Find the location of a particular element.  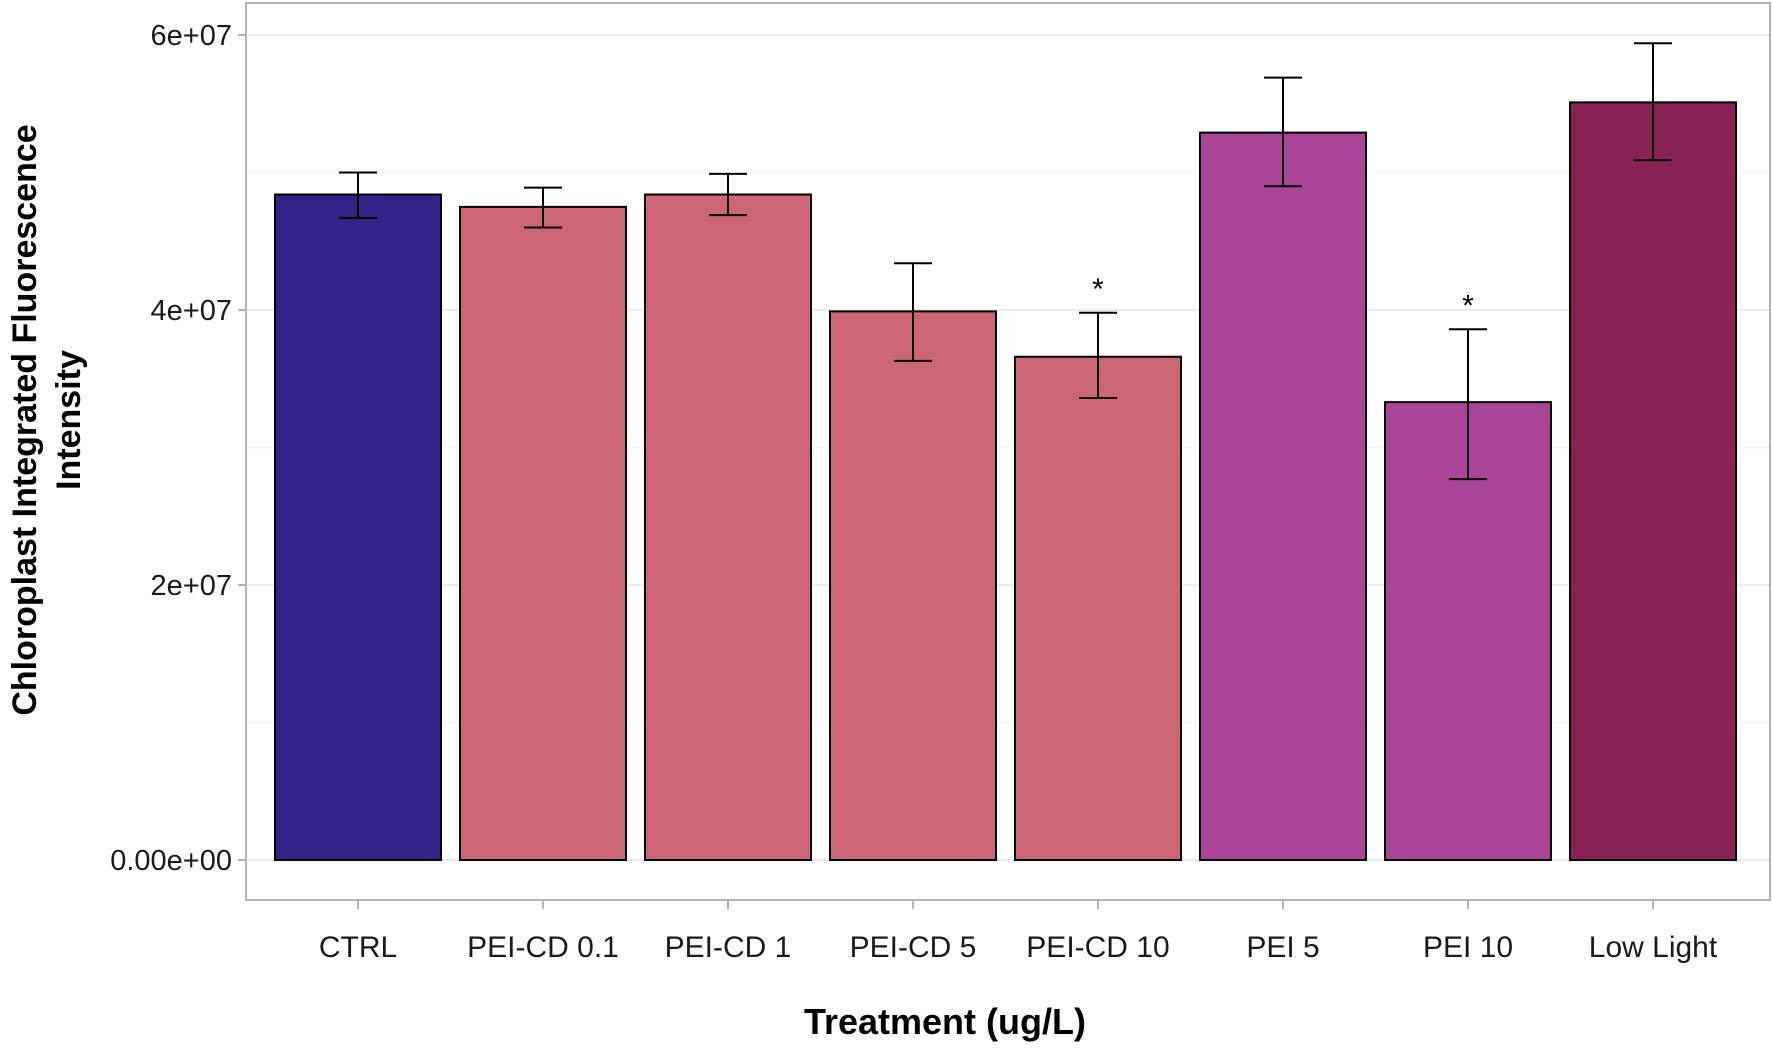

y-axis-label-line2: Intensity is located at coordinates (69, 420).